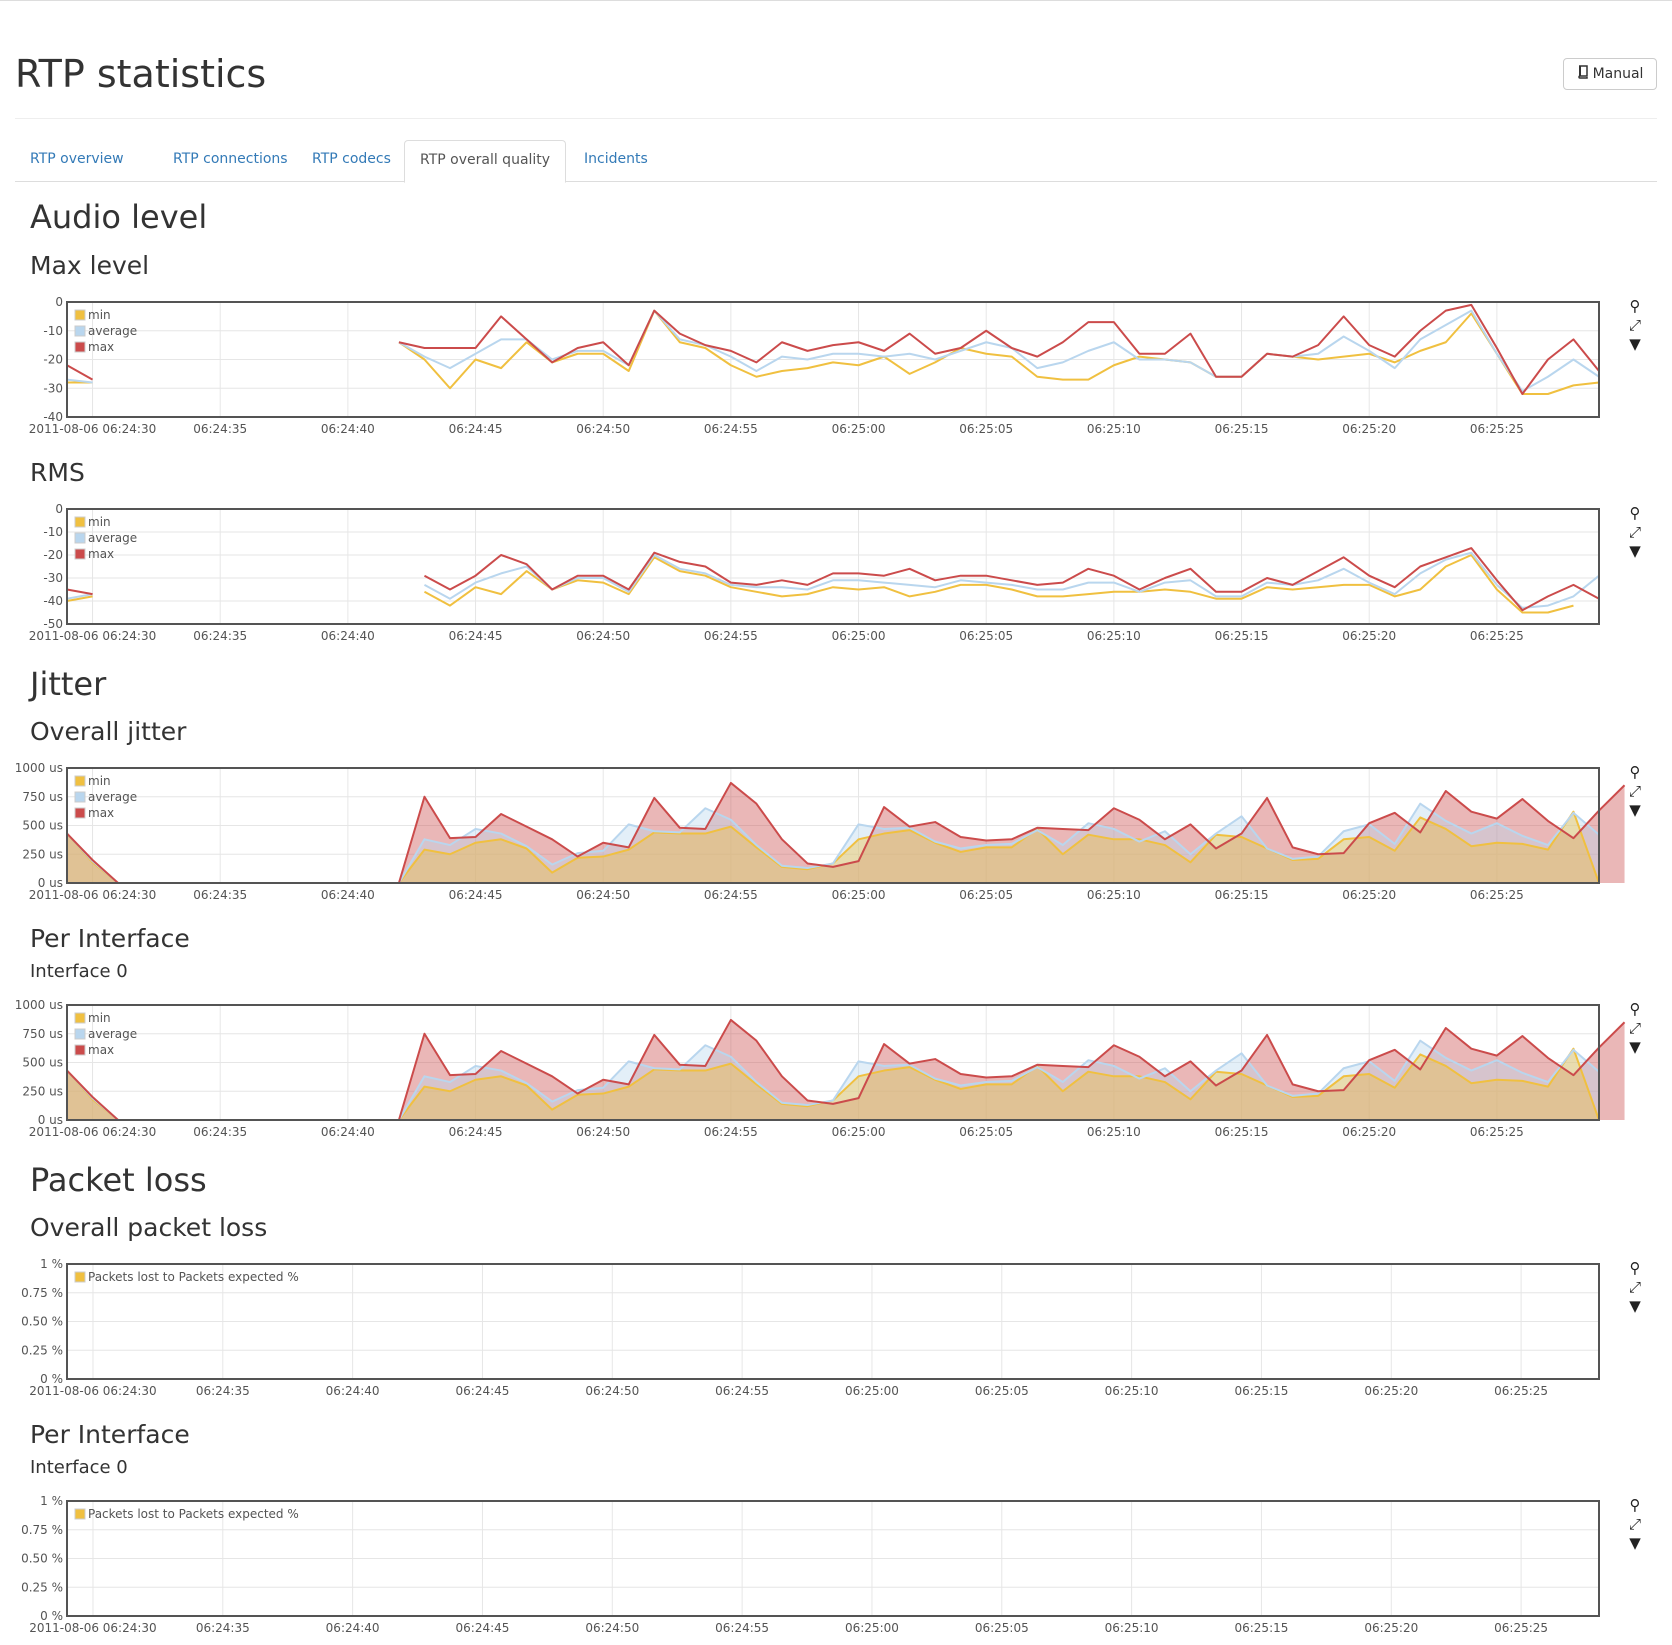 The height and width of the screenshot is (1645, 1672). I want to click on series-average-area, so click(833, 1080).